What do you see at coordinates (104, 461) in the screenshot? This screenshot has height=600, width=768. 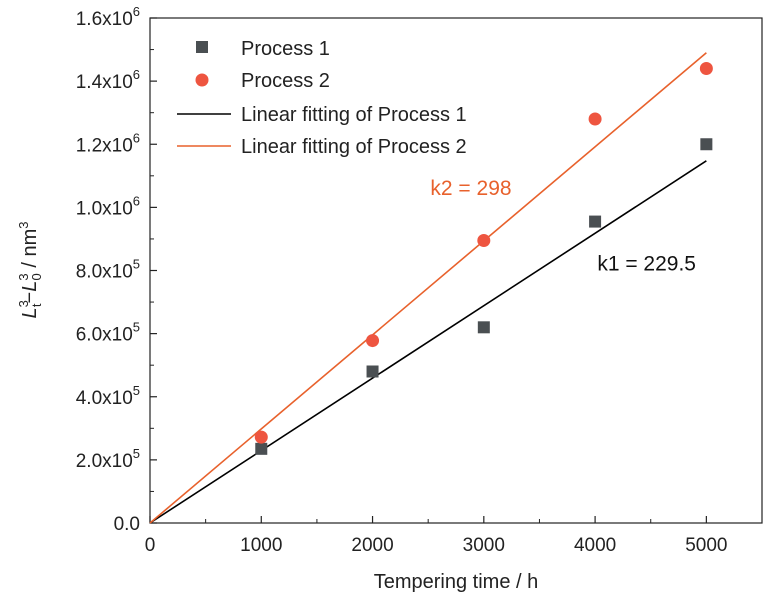 I see `y-tick-mantissa: 2.0x10` at bounding box center [104, 461].